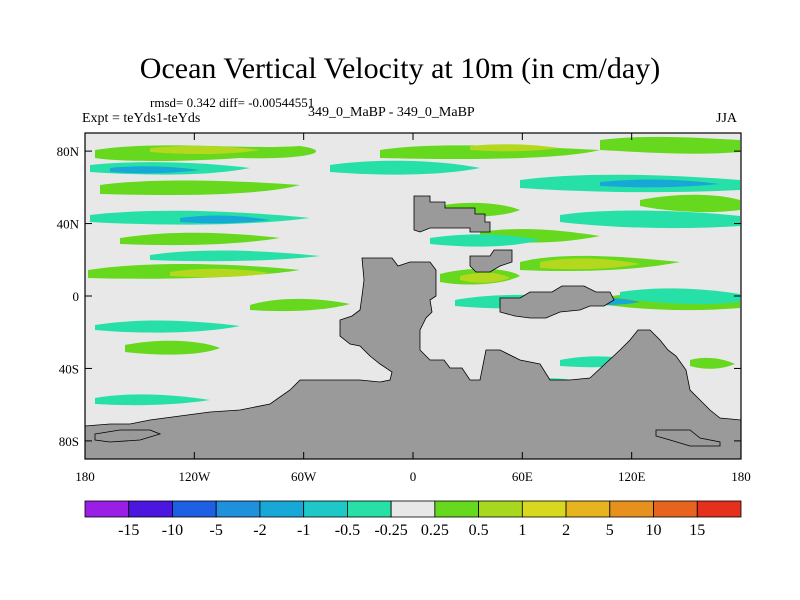 This screenshot has width=800, height=600. I want to click on colorbar-label: 0.25, so click(435, 530).